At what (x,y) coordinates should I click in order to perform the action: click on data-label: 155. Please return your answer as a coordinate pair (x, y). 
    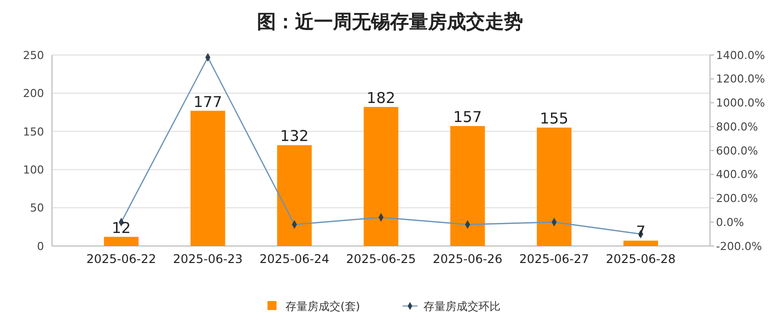
    Looking at the image, I should click on (554, 119).